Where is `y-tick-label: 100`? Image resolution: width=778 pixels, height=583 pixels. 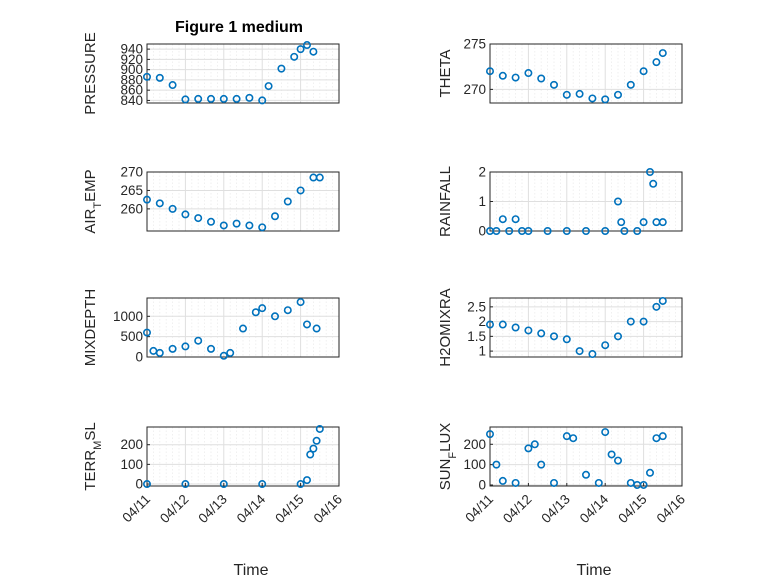
y-tick-label: 100 is located at coordinates (474, 464).